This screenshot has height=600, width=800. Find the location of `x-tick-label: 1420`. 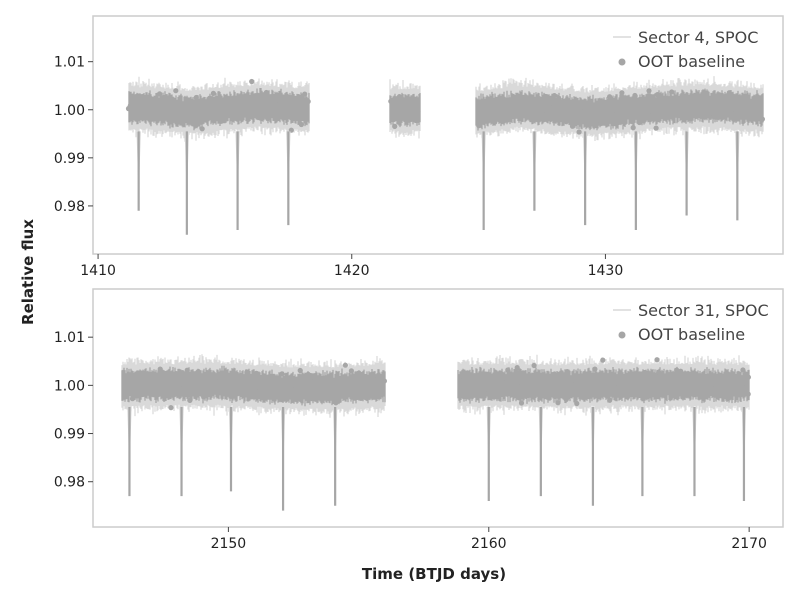

x-tick-label: 1420 is located at coordinates (352, 271).